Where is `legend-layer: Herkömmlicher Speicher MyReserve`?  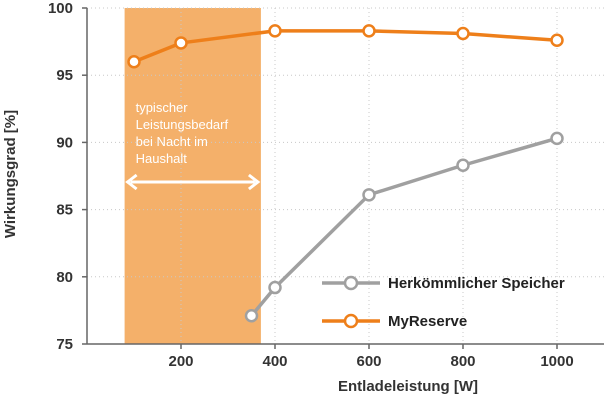 legend-layer: Herkömmlicher Speicher MyReserve is located at coordinates (443, 302).